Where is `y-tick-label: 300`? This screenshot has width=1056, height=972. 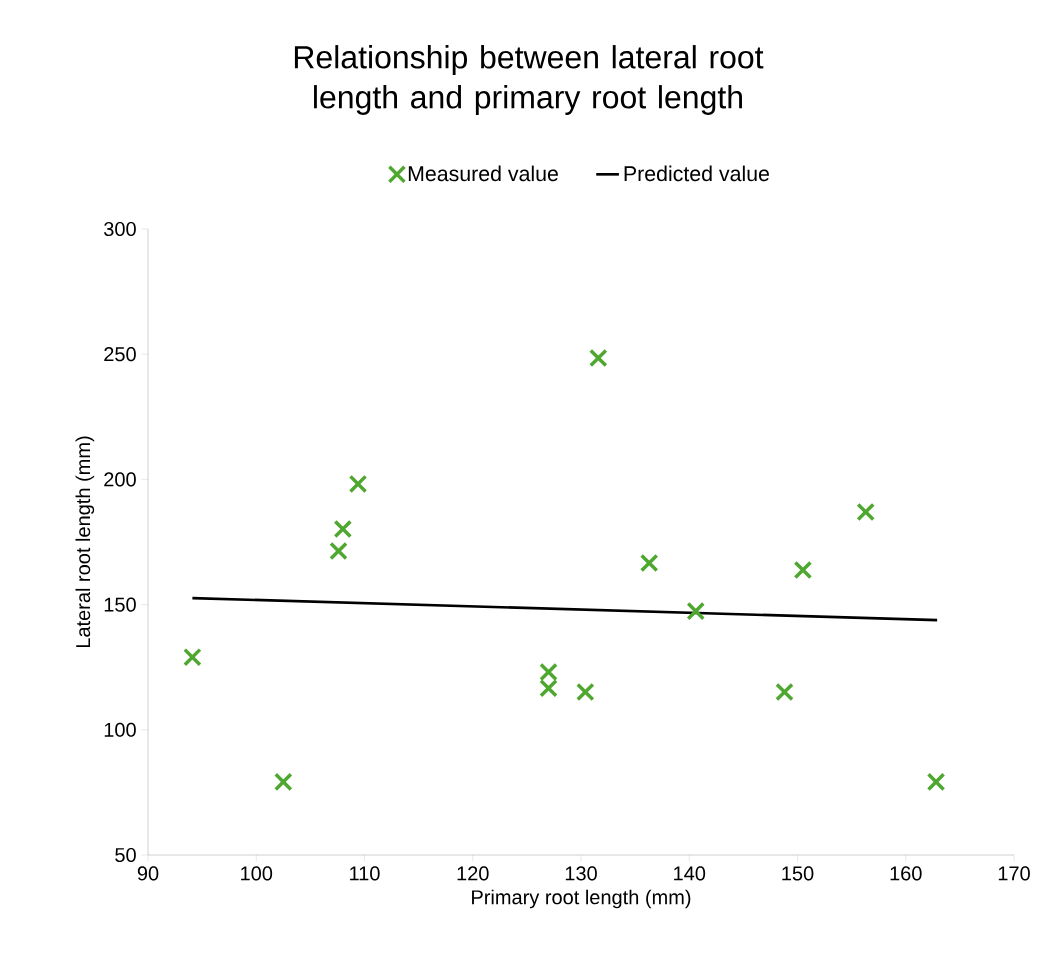
y-tick-label: 300 is located at coordinates (120, 229).